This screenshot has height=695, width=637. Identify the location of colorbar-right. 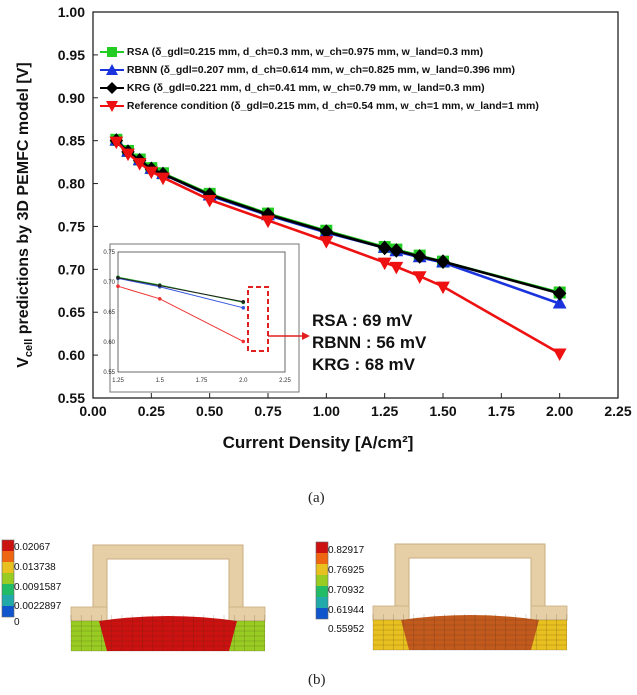
(322, 580).